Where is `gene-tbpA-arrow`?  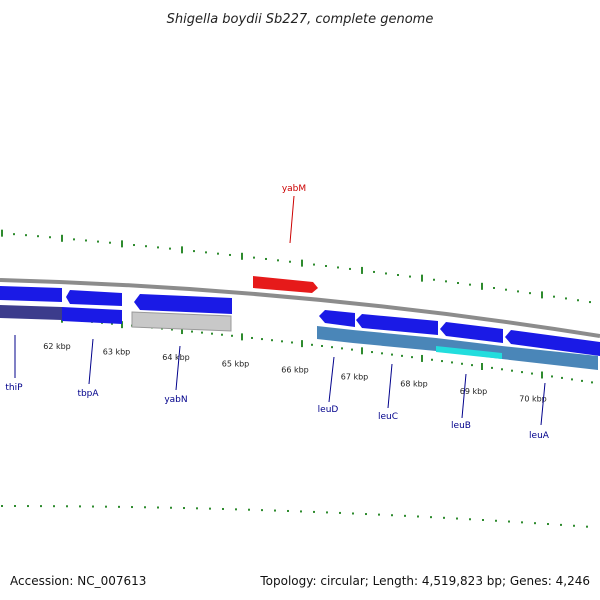
gene-tbpA-arrow is located at coordinates (94, 298).